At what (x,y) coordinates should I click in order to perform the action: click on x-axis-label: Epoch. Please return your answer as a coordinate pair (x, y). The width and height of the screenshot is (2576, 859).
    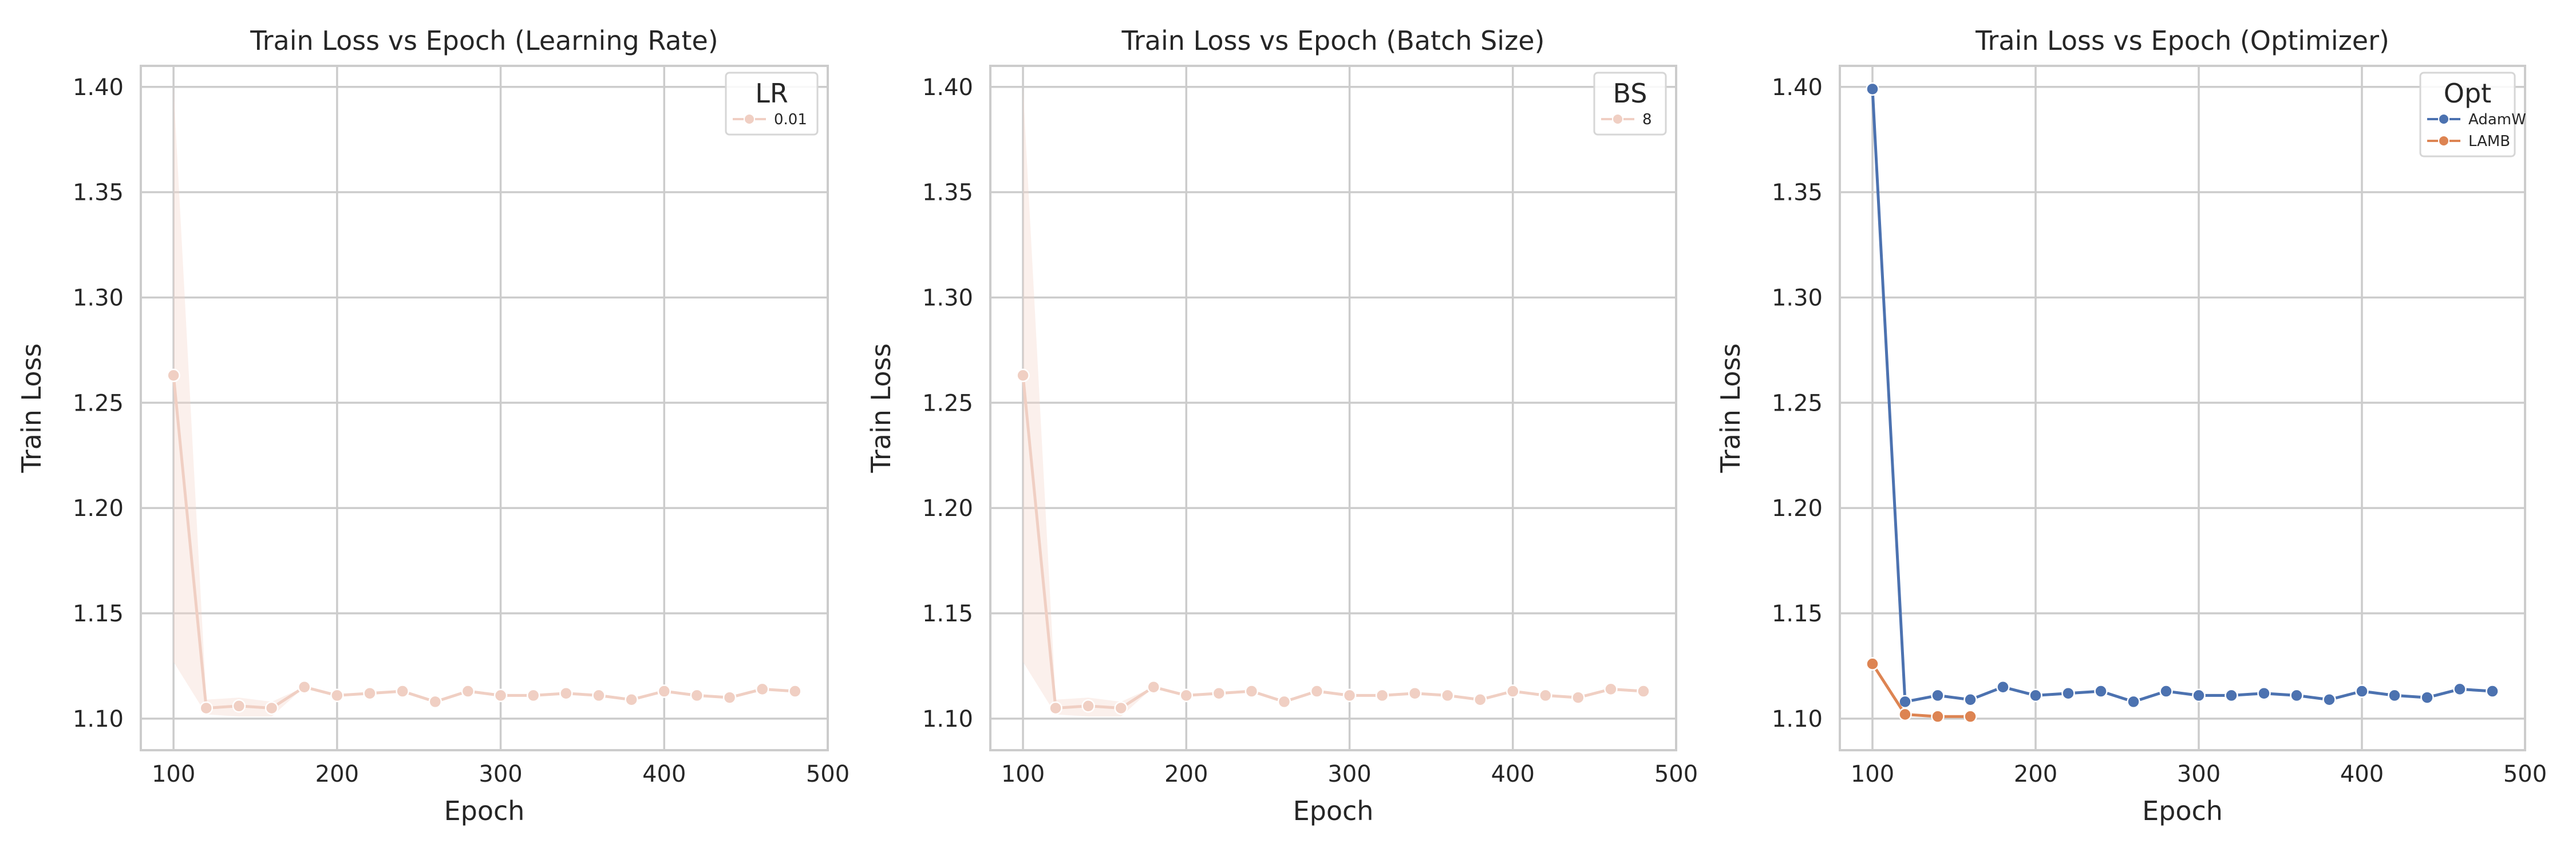
    Looking at the image, I should click on (484, 810).